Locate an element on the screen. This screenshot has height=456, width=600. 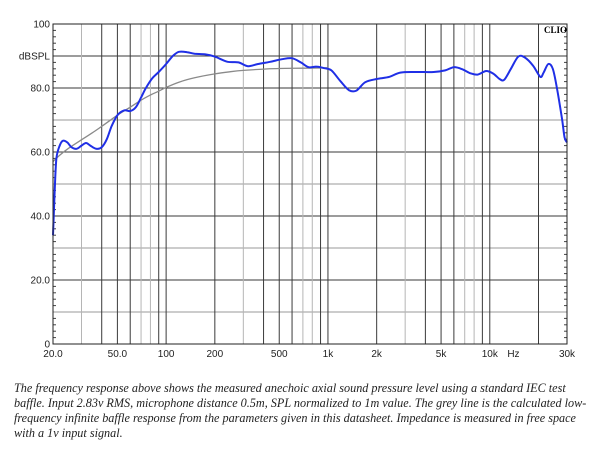
x-tick-label: 200 is located at coordinates (214, 354).